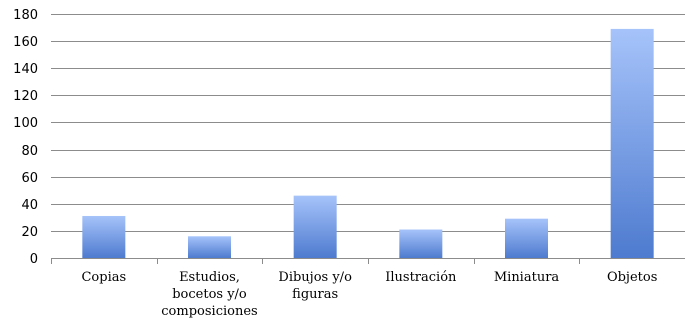  Describe the element at coordinates (25, 15) in the screenshot. I see `y-tick-label: 180` at that location.